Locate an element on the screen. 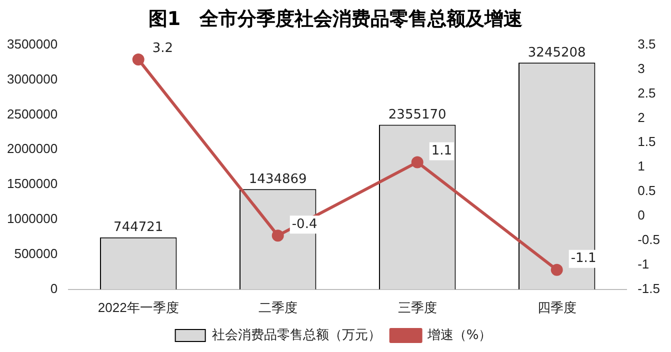  legend-label: 社会消费品零售总额（万元） is located at coordinates (296, 335).